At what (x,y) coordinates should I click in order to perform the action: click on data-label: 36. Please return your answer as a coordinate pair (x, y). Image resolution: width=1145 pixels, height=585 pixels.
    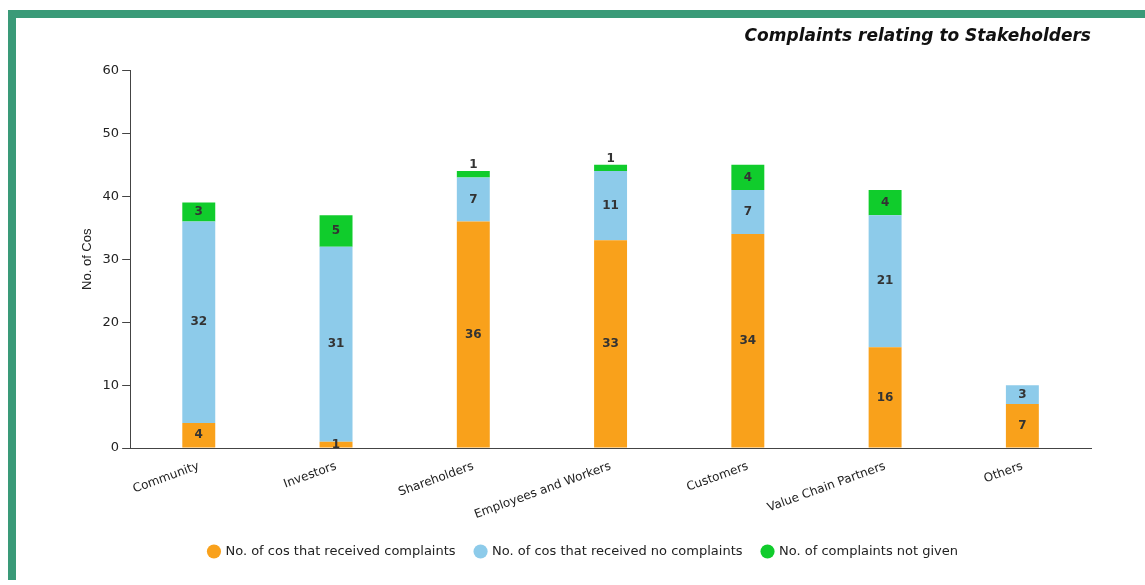
    Looking at the image, I should click on (473, 333).